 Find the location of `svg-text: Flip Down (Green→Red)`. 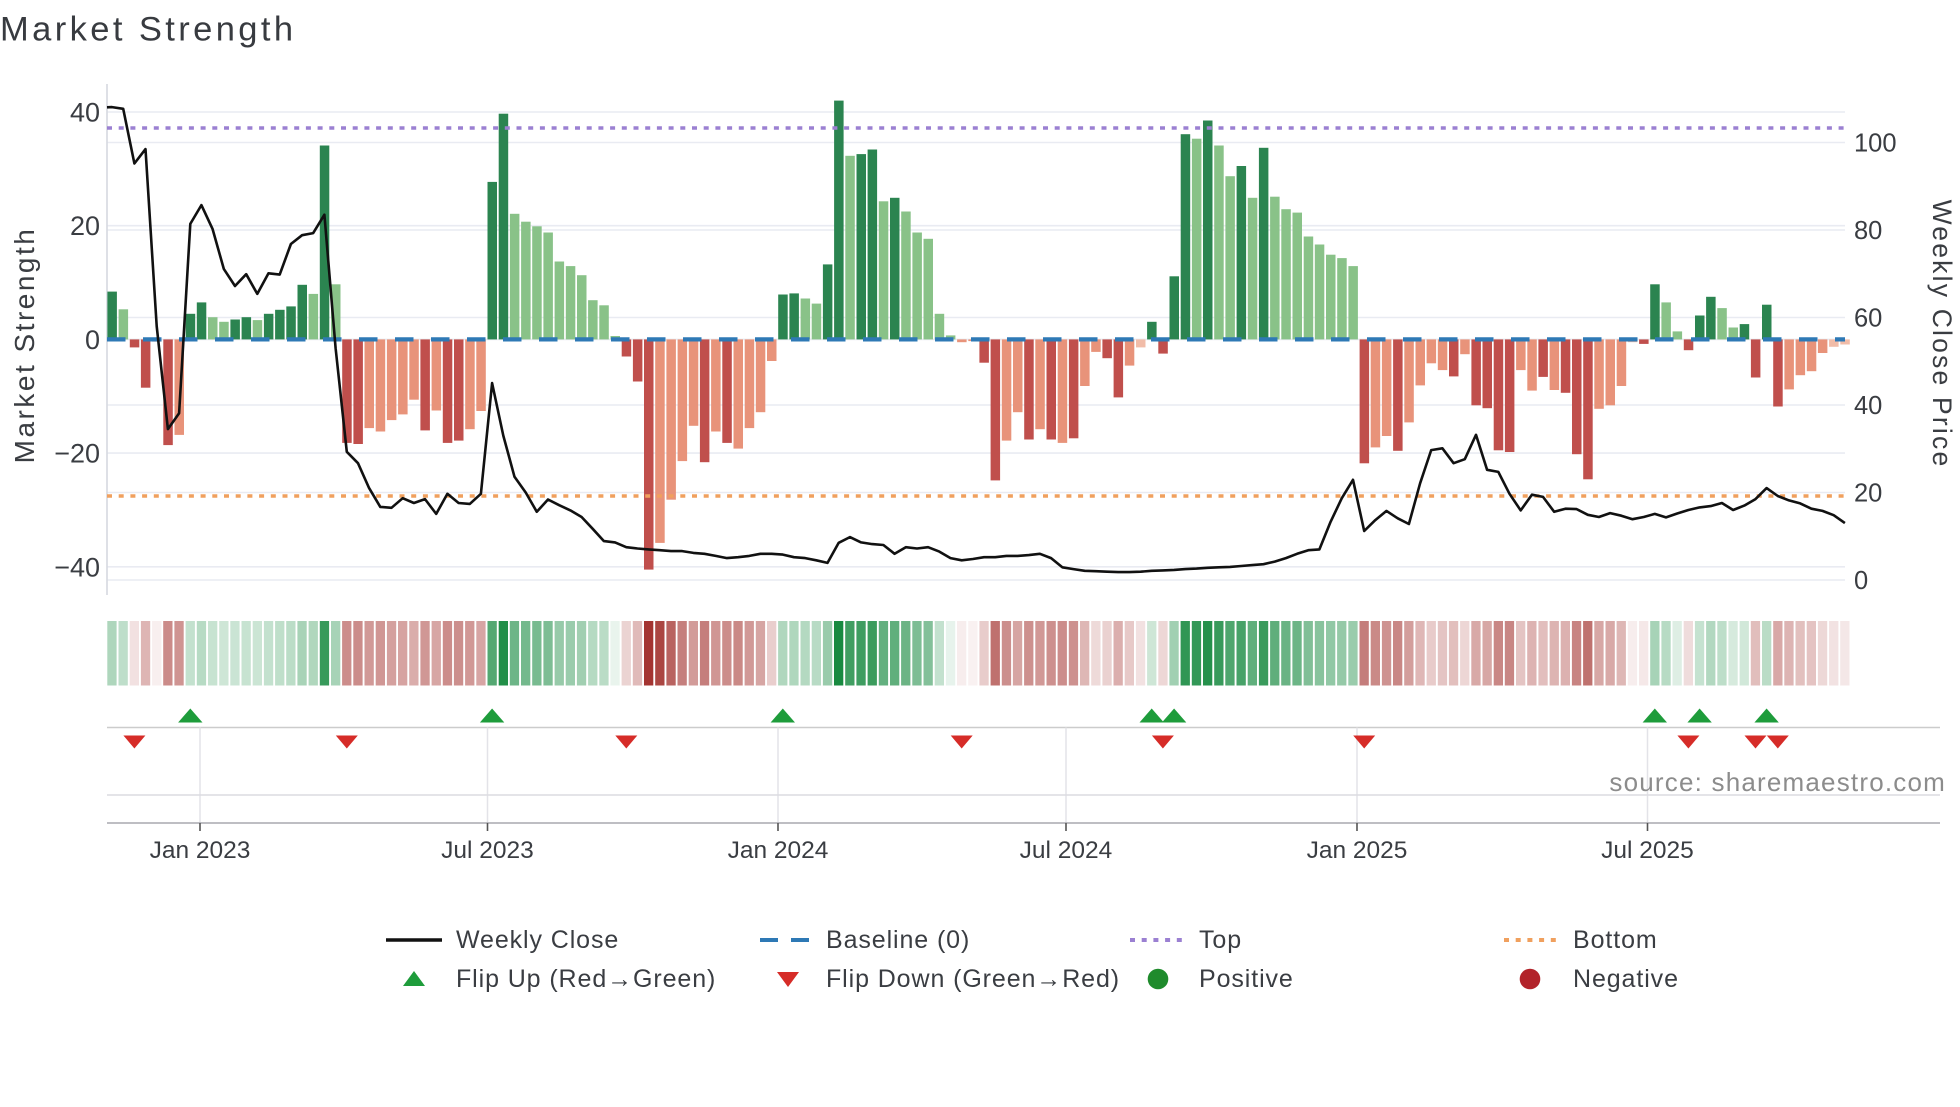

svg-text: Flip Down (Green→Red) is located at coordinates (973, 979).